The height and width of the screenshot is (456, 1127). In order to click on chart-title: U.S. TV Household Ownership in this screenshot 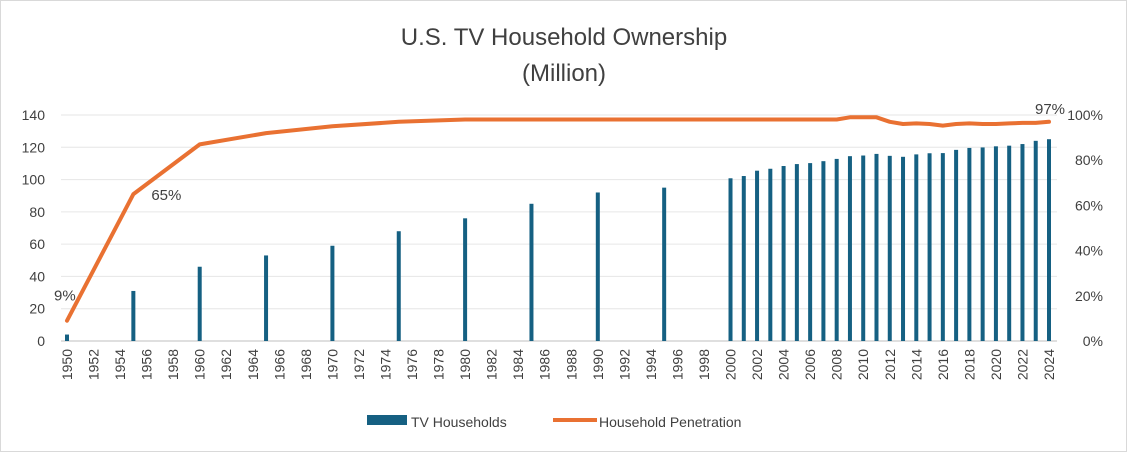, I will do `click(564, 37)`.